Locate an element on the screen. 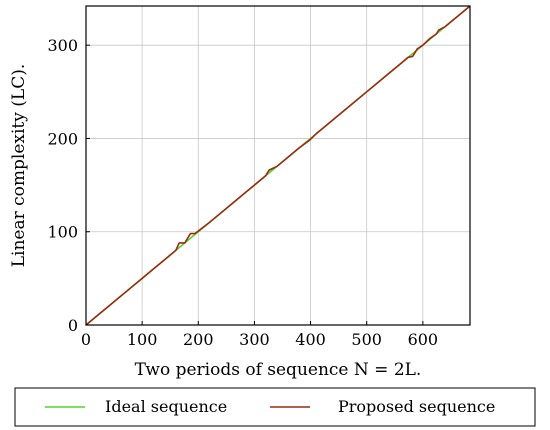 Image resolution: width=550 pixels, height=430 pixels. x-tick-label: 500 is located at coordinates (366, 339).